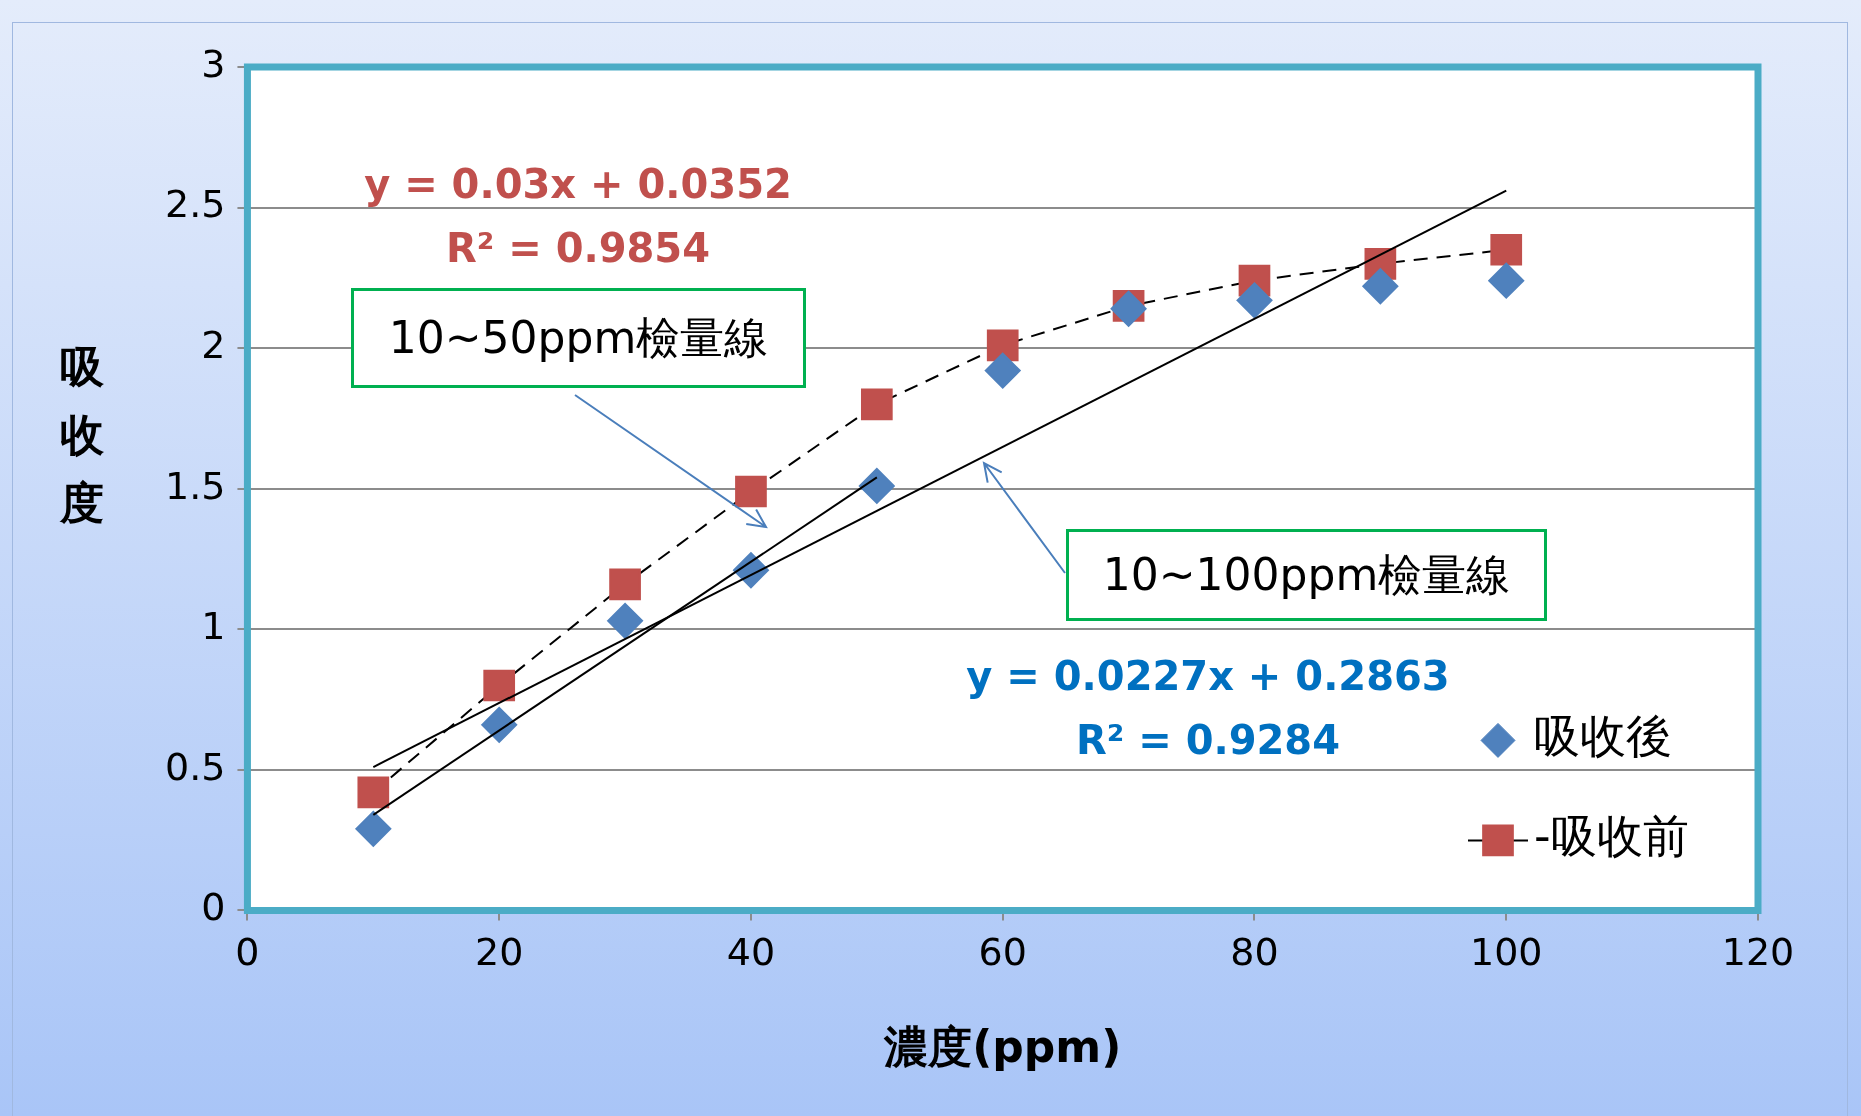 Image resolution: width=1861 pixels, height=1116 pixels. What do you see at coordinates (195, 204) in the screenshot?
I see `y-tick-label: 2.5` at bounding box center [195, 204].